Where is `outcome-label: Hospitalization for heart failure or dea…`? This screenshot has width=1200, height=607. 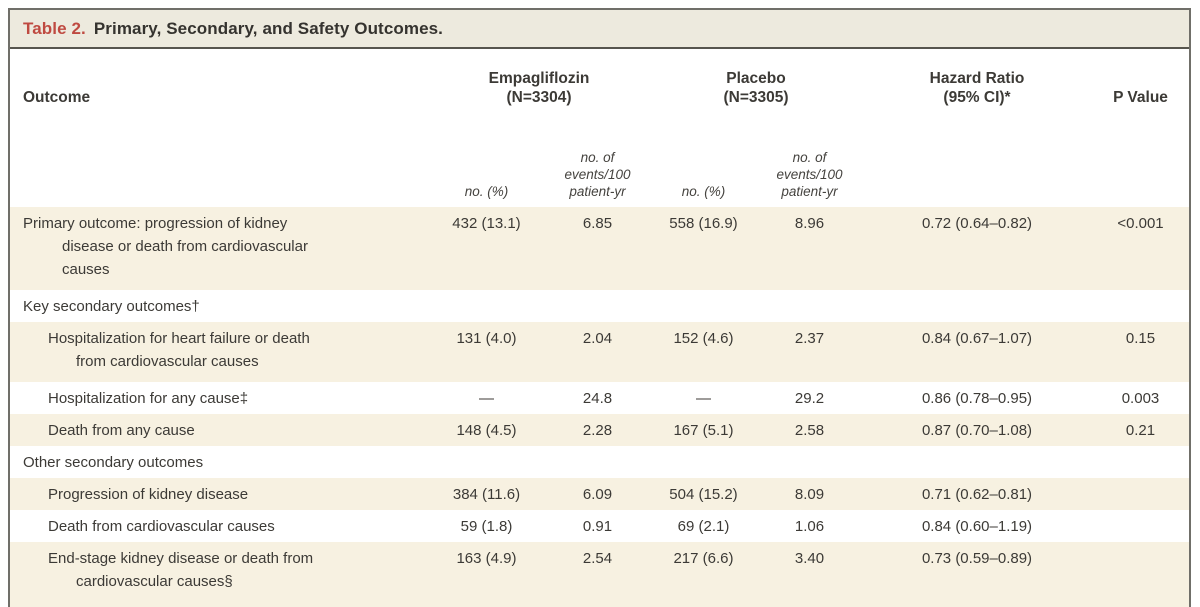 outcome-label: Hospitalization for heart failure or dea… is located at coordinates (179, 350).